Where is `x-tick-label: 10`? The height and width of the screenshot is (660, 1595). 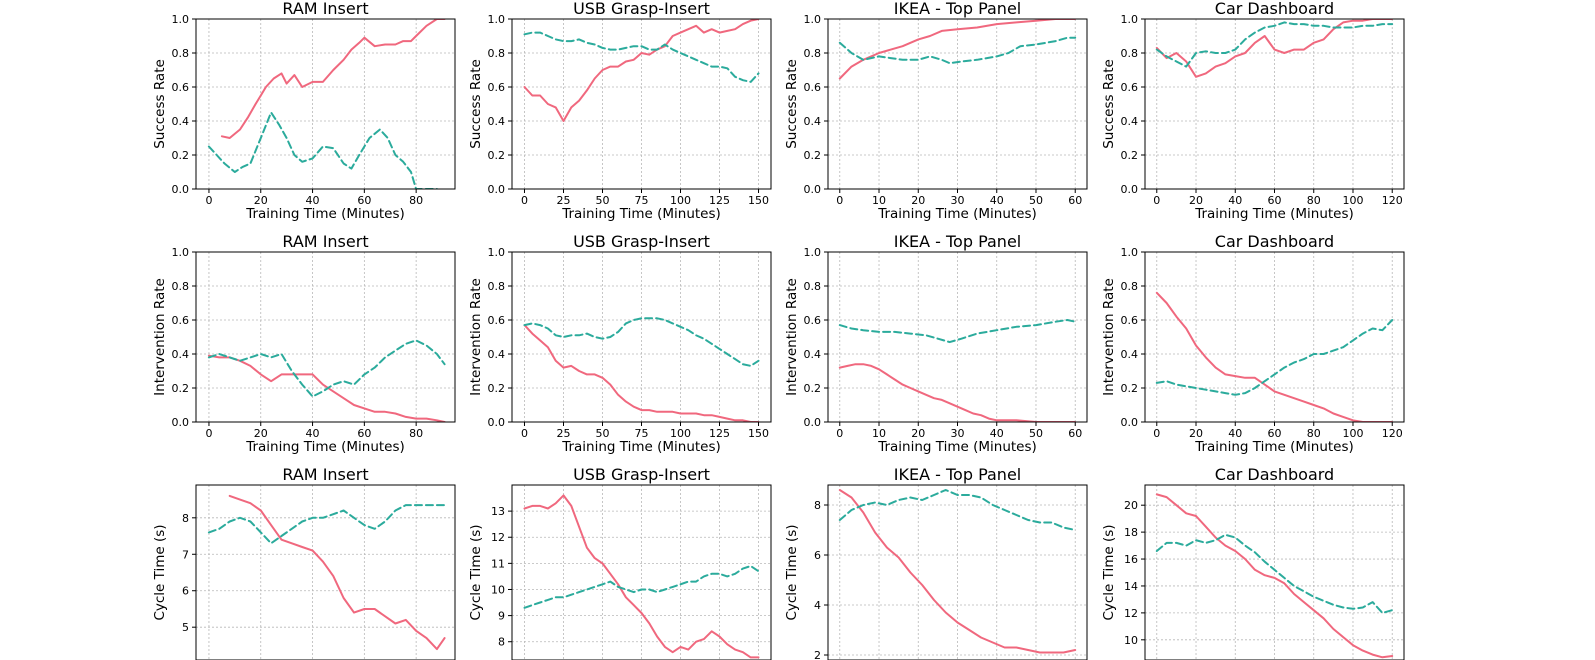 x-tick-label: 10 is located at coordinates (879, 433).